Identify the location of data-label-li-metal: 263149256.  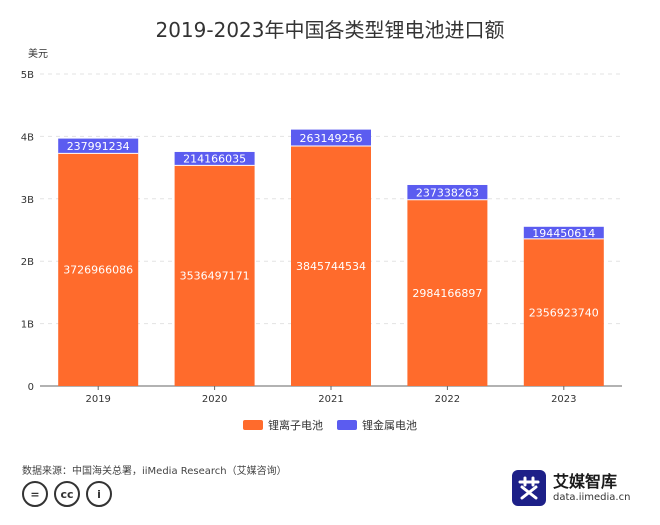
(331, 138).